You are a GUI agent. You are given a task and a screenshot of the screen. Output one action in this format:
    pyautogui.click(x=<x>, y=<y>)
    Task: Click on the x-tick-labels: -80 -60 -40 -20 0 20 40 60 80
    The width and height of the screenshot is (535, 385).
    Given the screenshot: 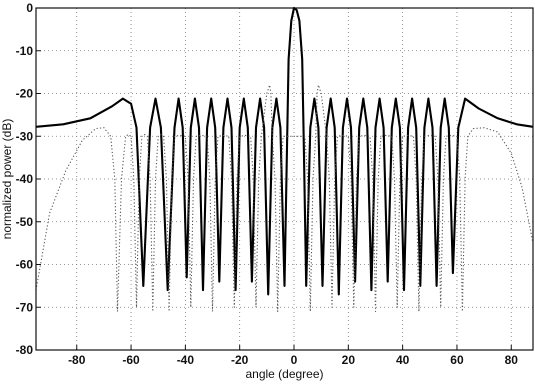 What is the action you would take?
    pyautogui.click(x=293, y=356)
    